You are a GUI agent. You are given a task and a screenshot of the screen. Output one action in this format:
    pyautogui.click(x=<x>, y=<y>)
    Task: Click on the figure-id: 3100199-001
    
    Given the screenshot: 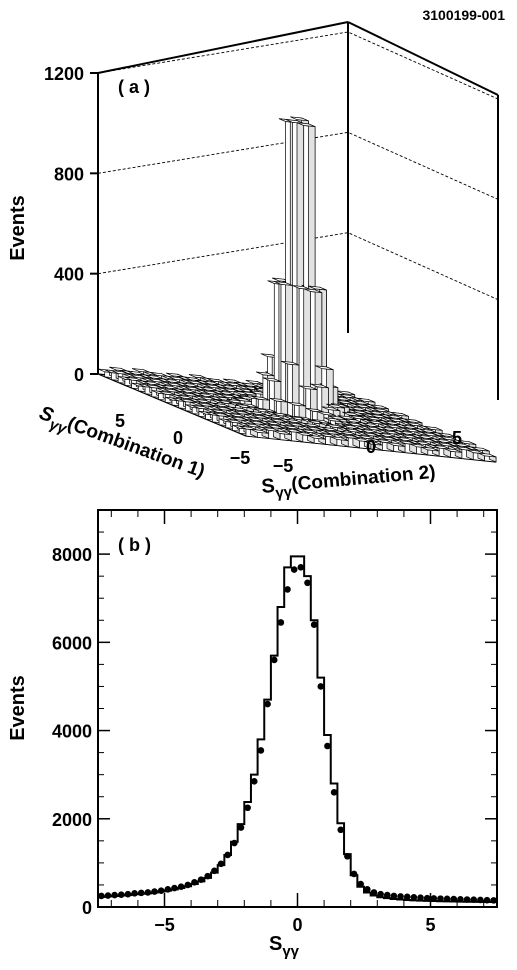 What is the action you would take?
    pyautogui.click(x=463, y=15)
    